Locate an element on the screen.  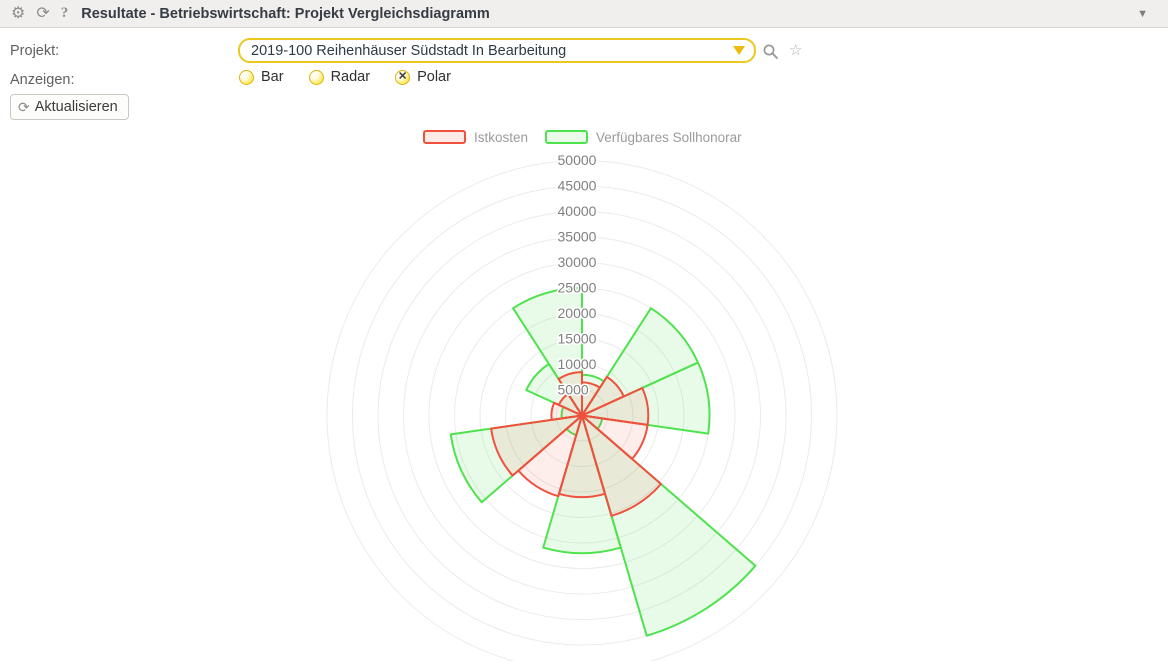
radial-axis-tick: 20000 is located at coordinates (577, 313).